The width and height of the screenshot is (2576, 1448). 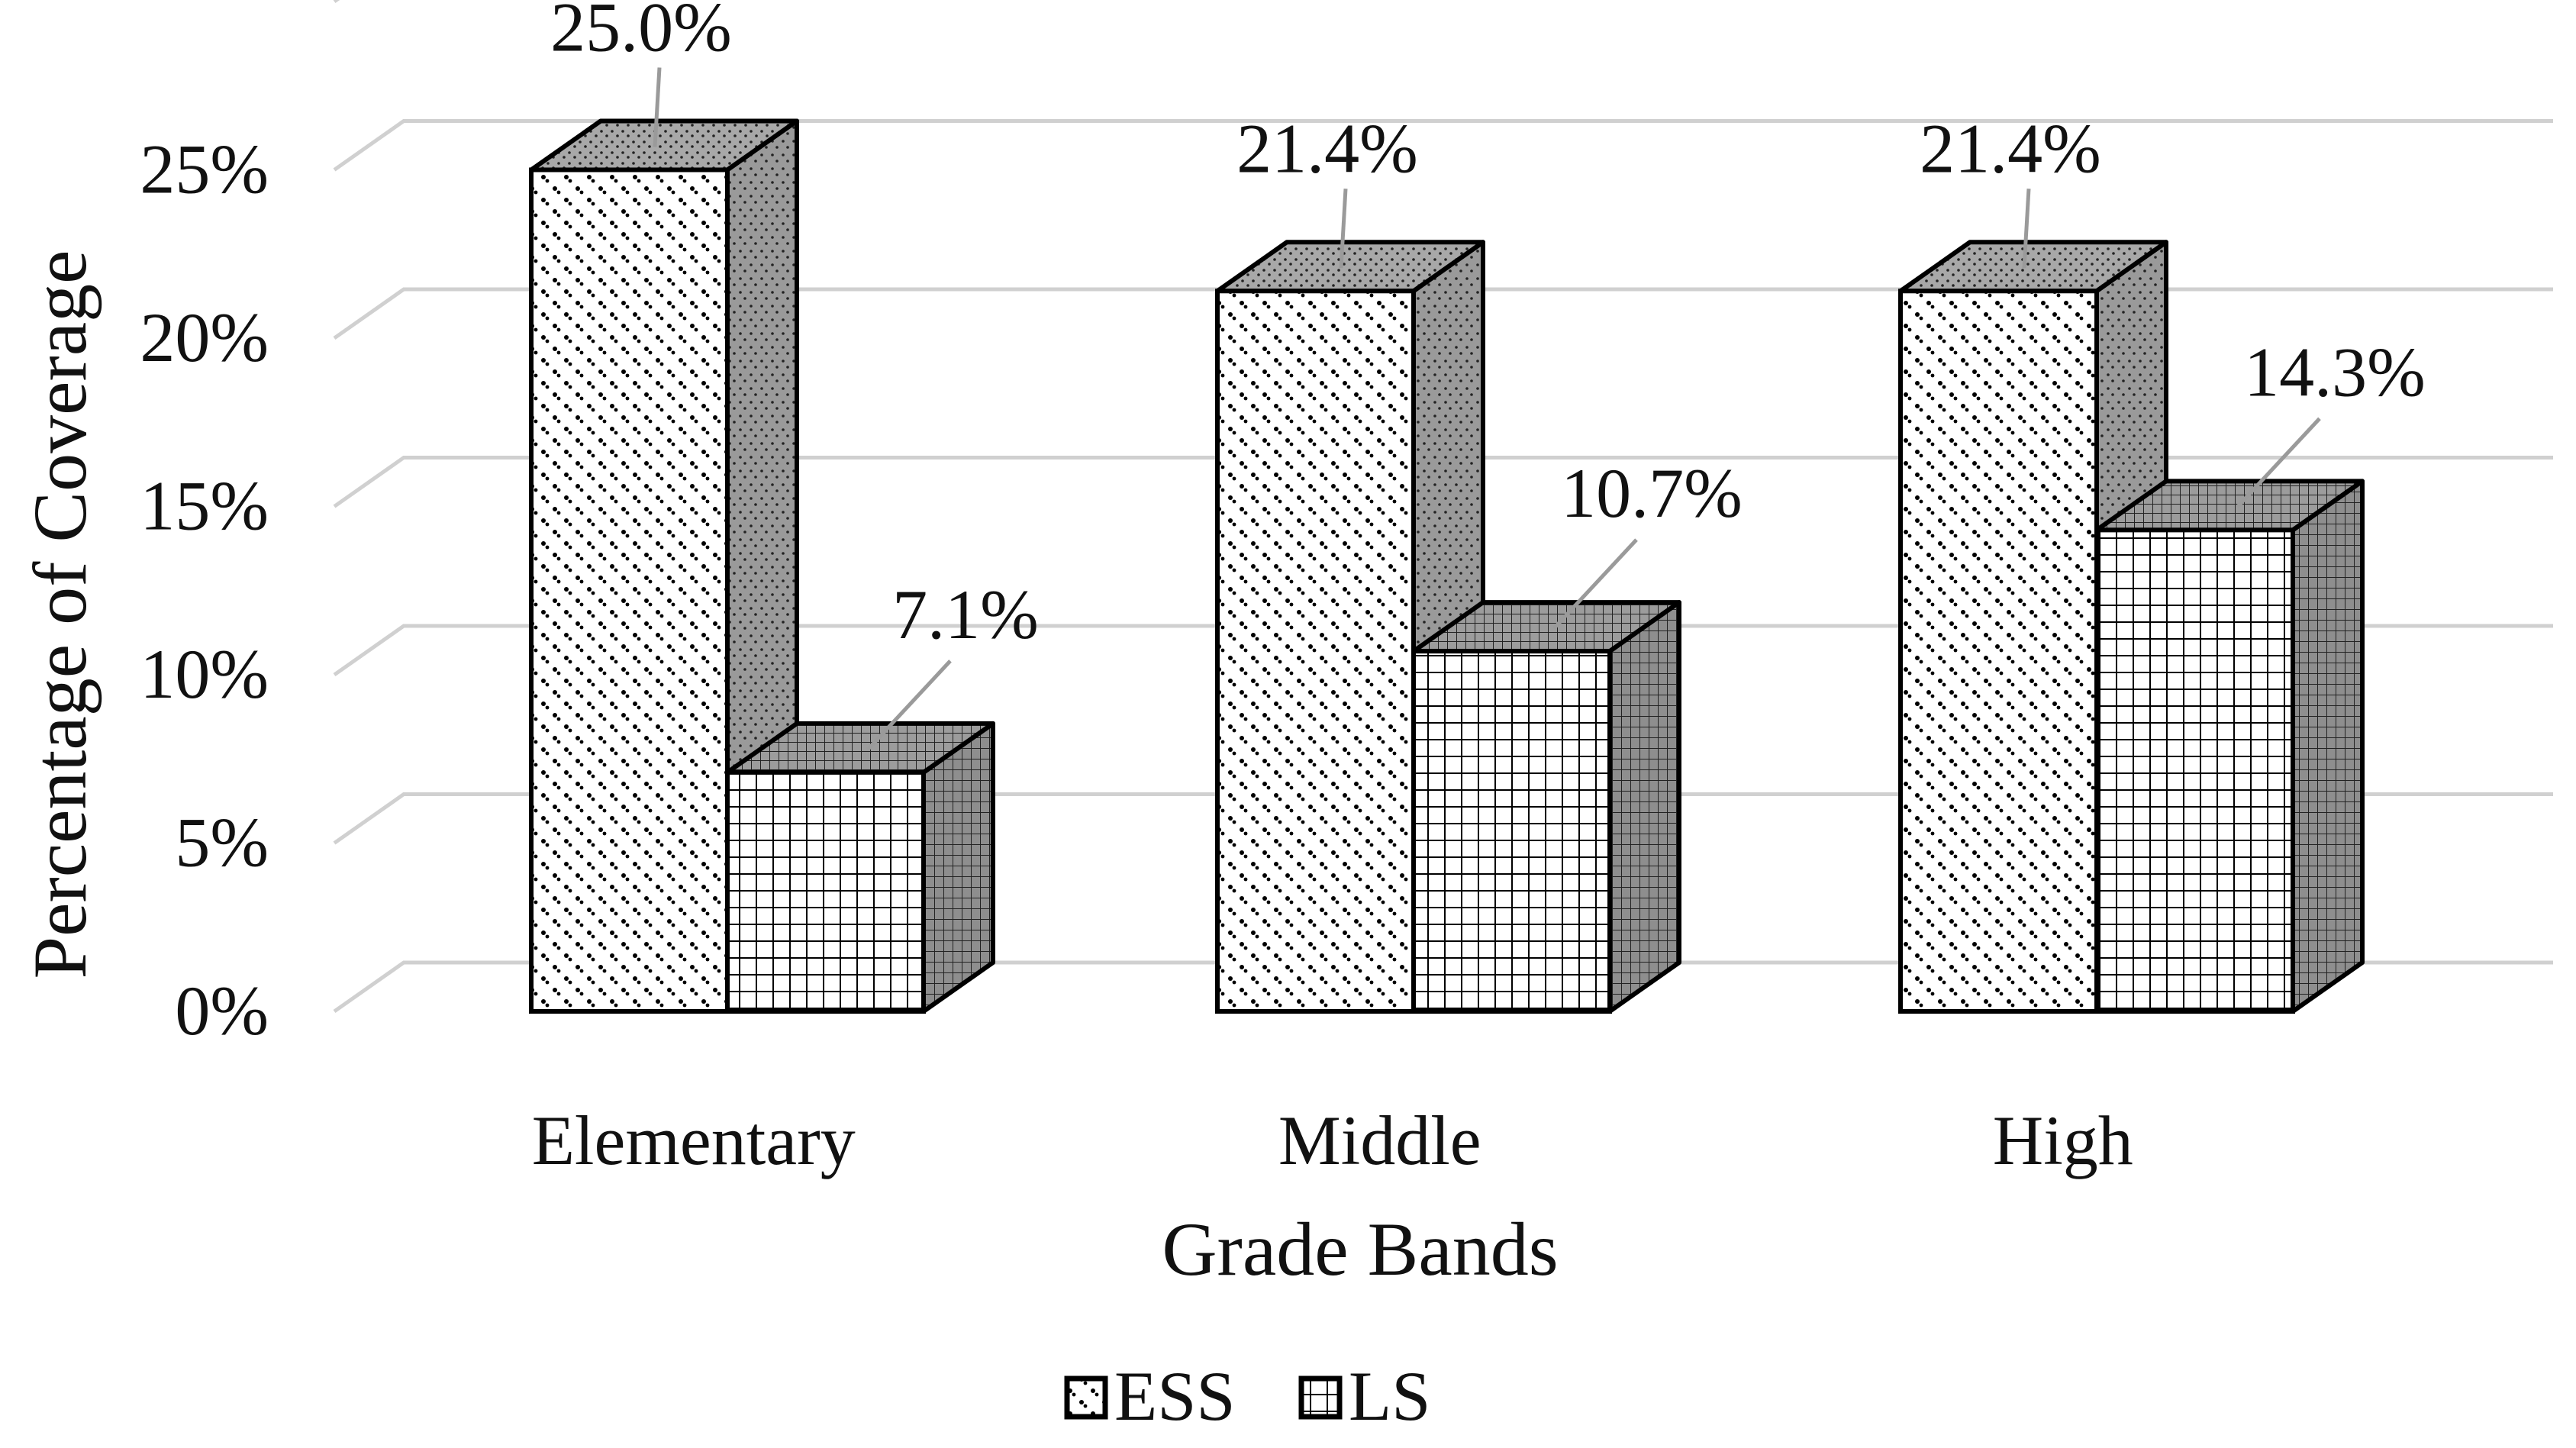 I want to click on y-axis-title: Percentage of Coverage, so click(x=60, y=614).